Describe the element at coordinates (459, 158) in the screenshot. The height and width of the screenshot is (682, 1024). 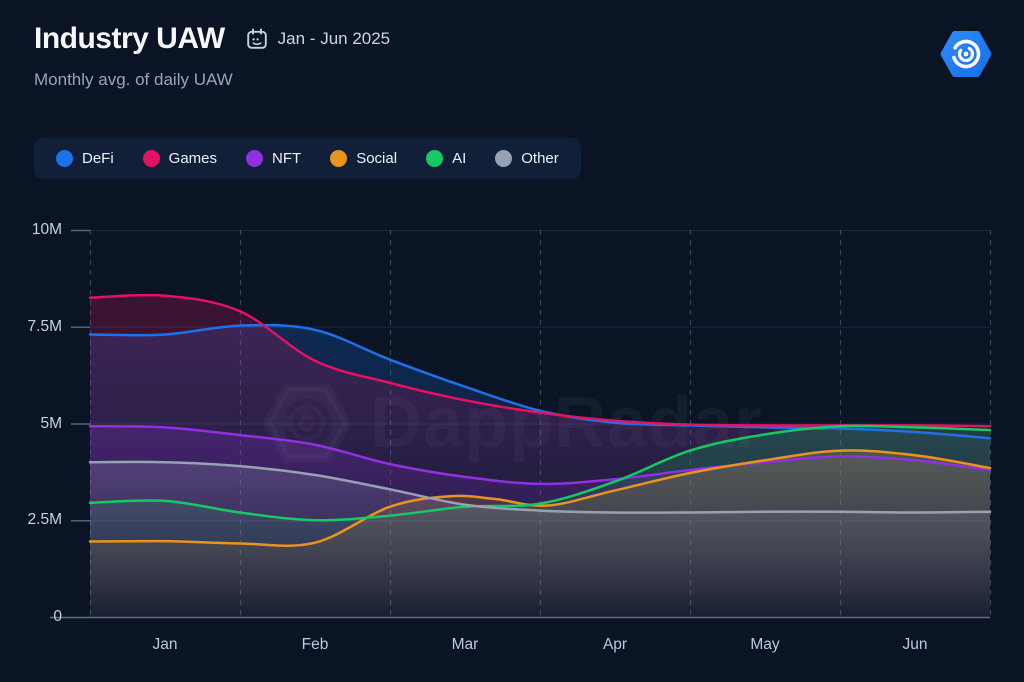
I see `legend-item-label: AI` at that location.